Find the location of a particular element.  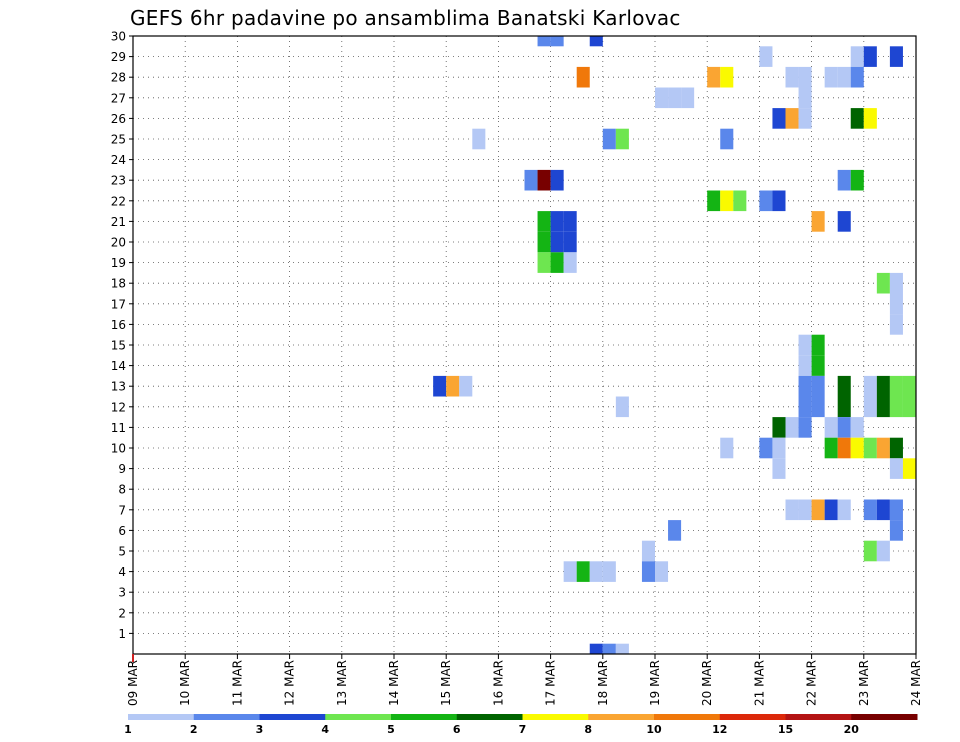

x-tick-label: 11 MAR is located at coordinates (237, 683).